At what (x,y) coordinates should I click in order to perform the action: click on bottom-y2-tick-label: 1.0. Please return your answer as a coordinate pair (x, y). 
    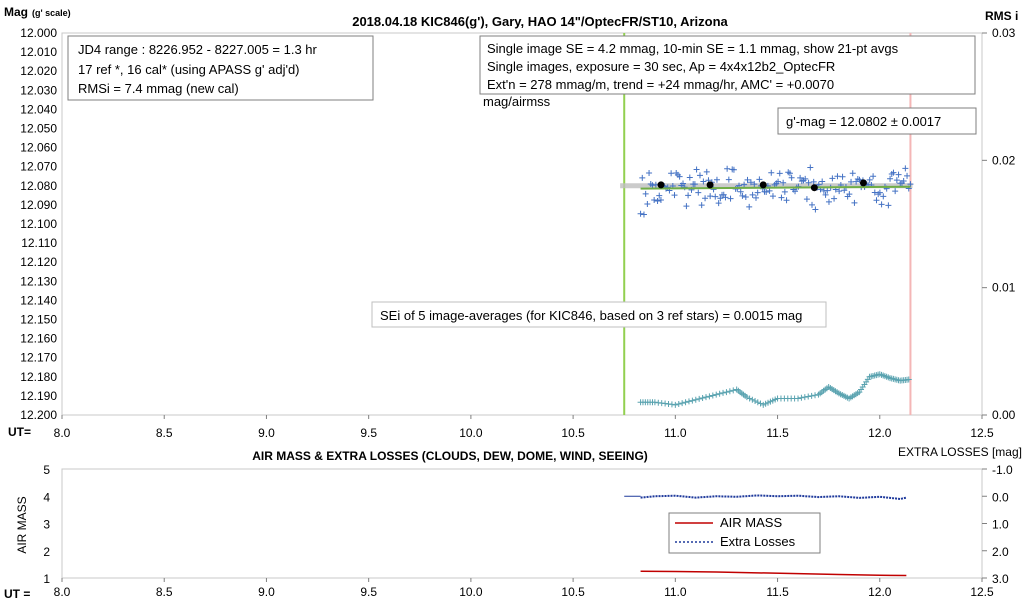
    Looking at the image, I should click on (1000, 525).